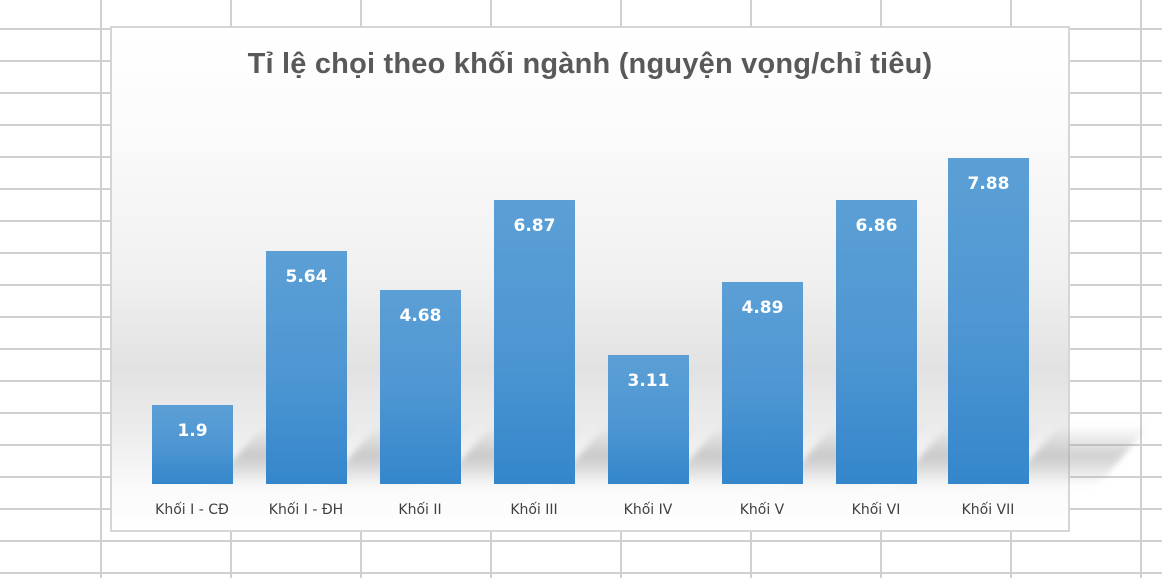 The height and width of the screenshot is (578, 1162). What do you see at coordinates (876, 510) in the screenshot?
I see `category-label: Khối VI` at bounding box center [876, 510].